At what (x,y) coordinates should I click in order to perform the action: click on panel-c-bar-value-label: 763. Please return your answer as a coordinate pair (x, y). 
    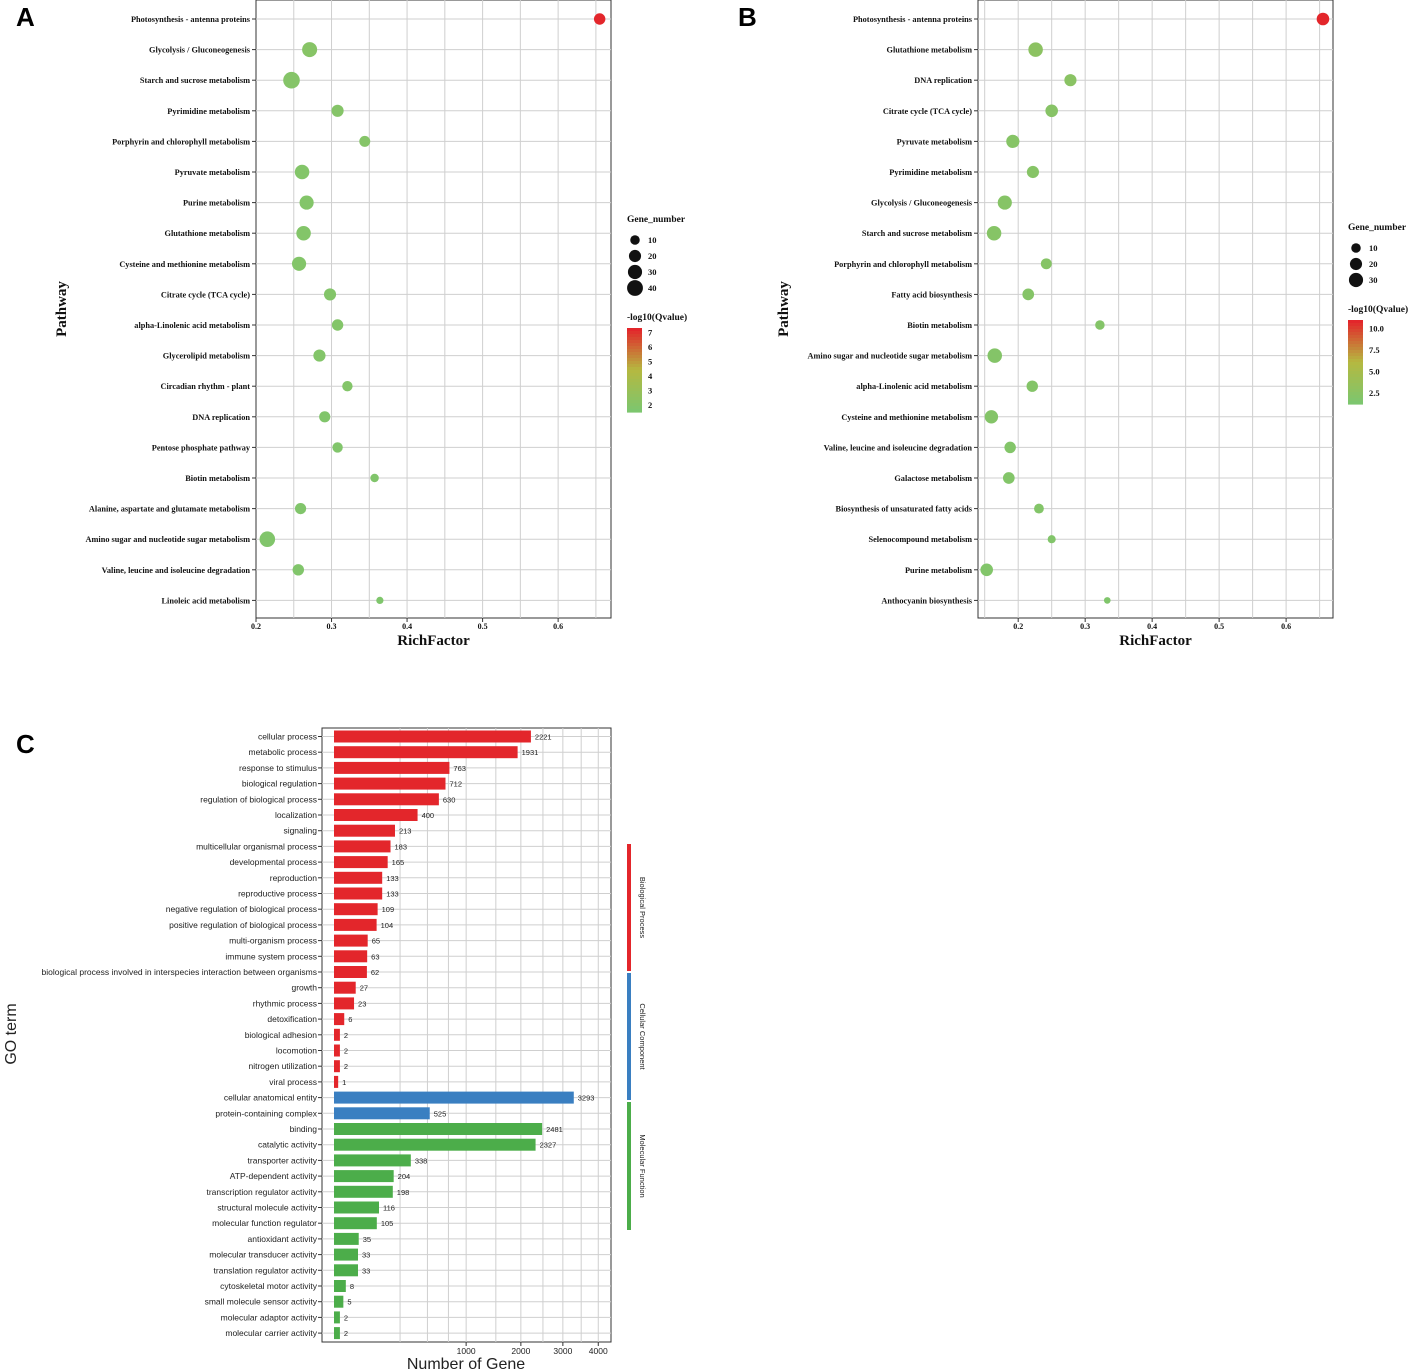
    Looking at the image, I should click on (459, 768).